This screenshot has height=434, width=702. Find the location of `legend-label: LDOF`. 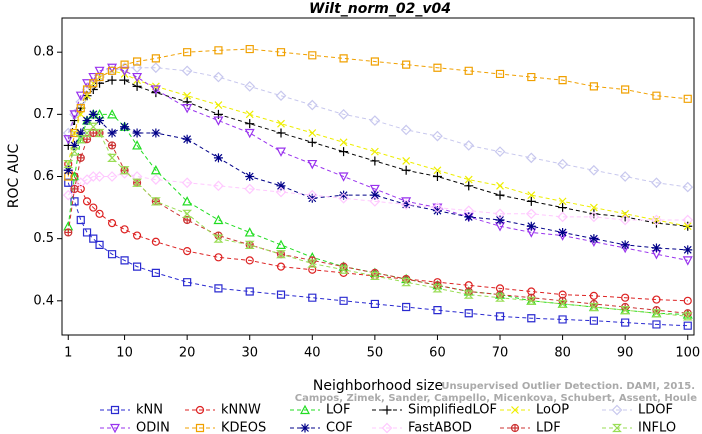

legend-label: LDOF is located at coordinates (655, 410).